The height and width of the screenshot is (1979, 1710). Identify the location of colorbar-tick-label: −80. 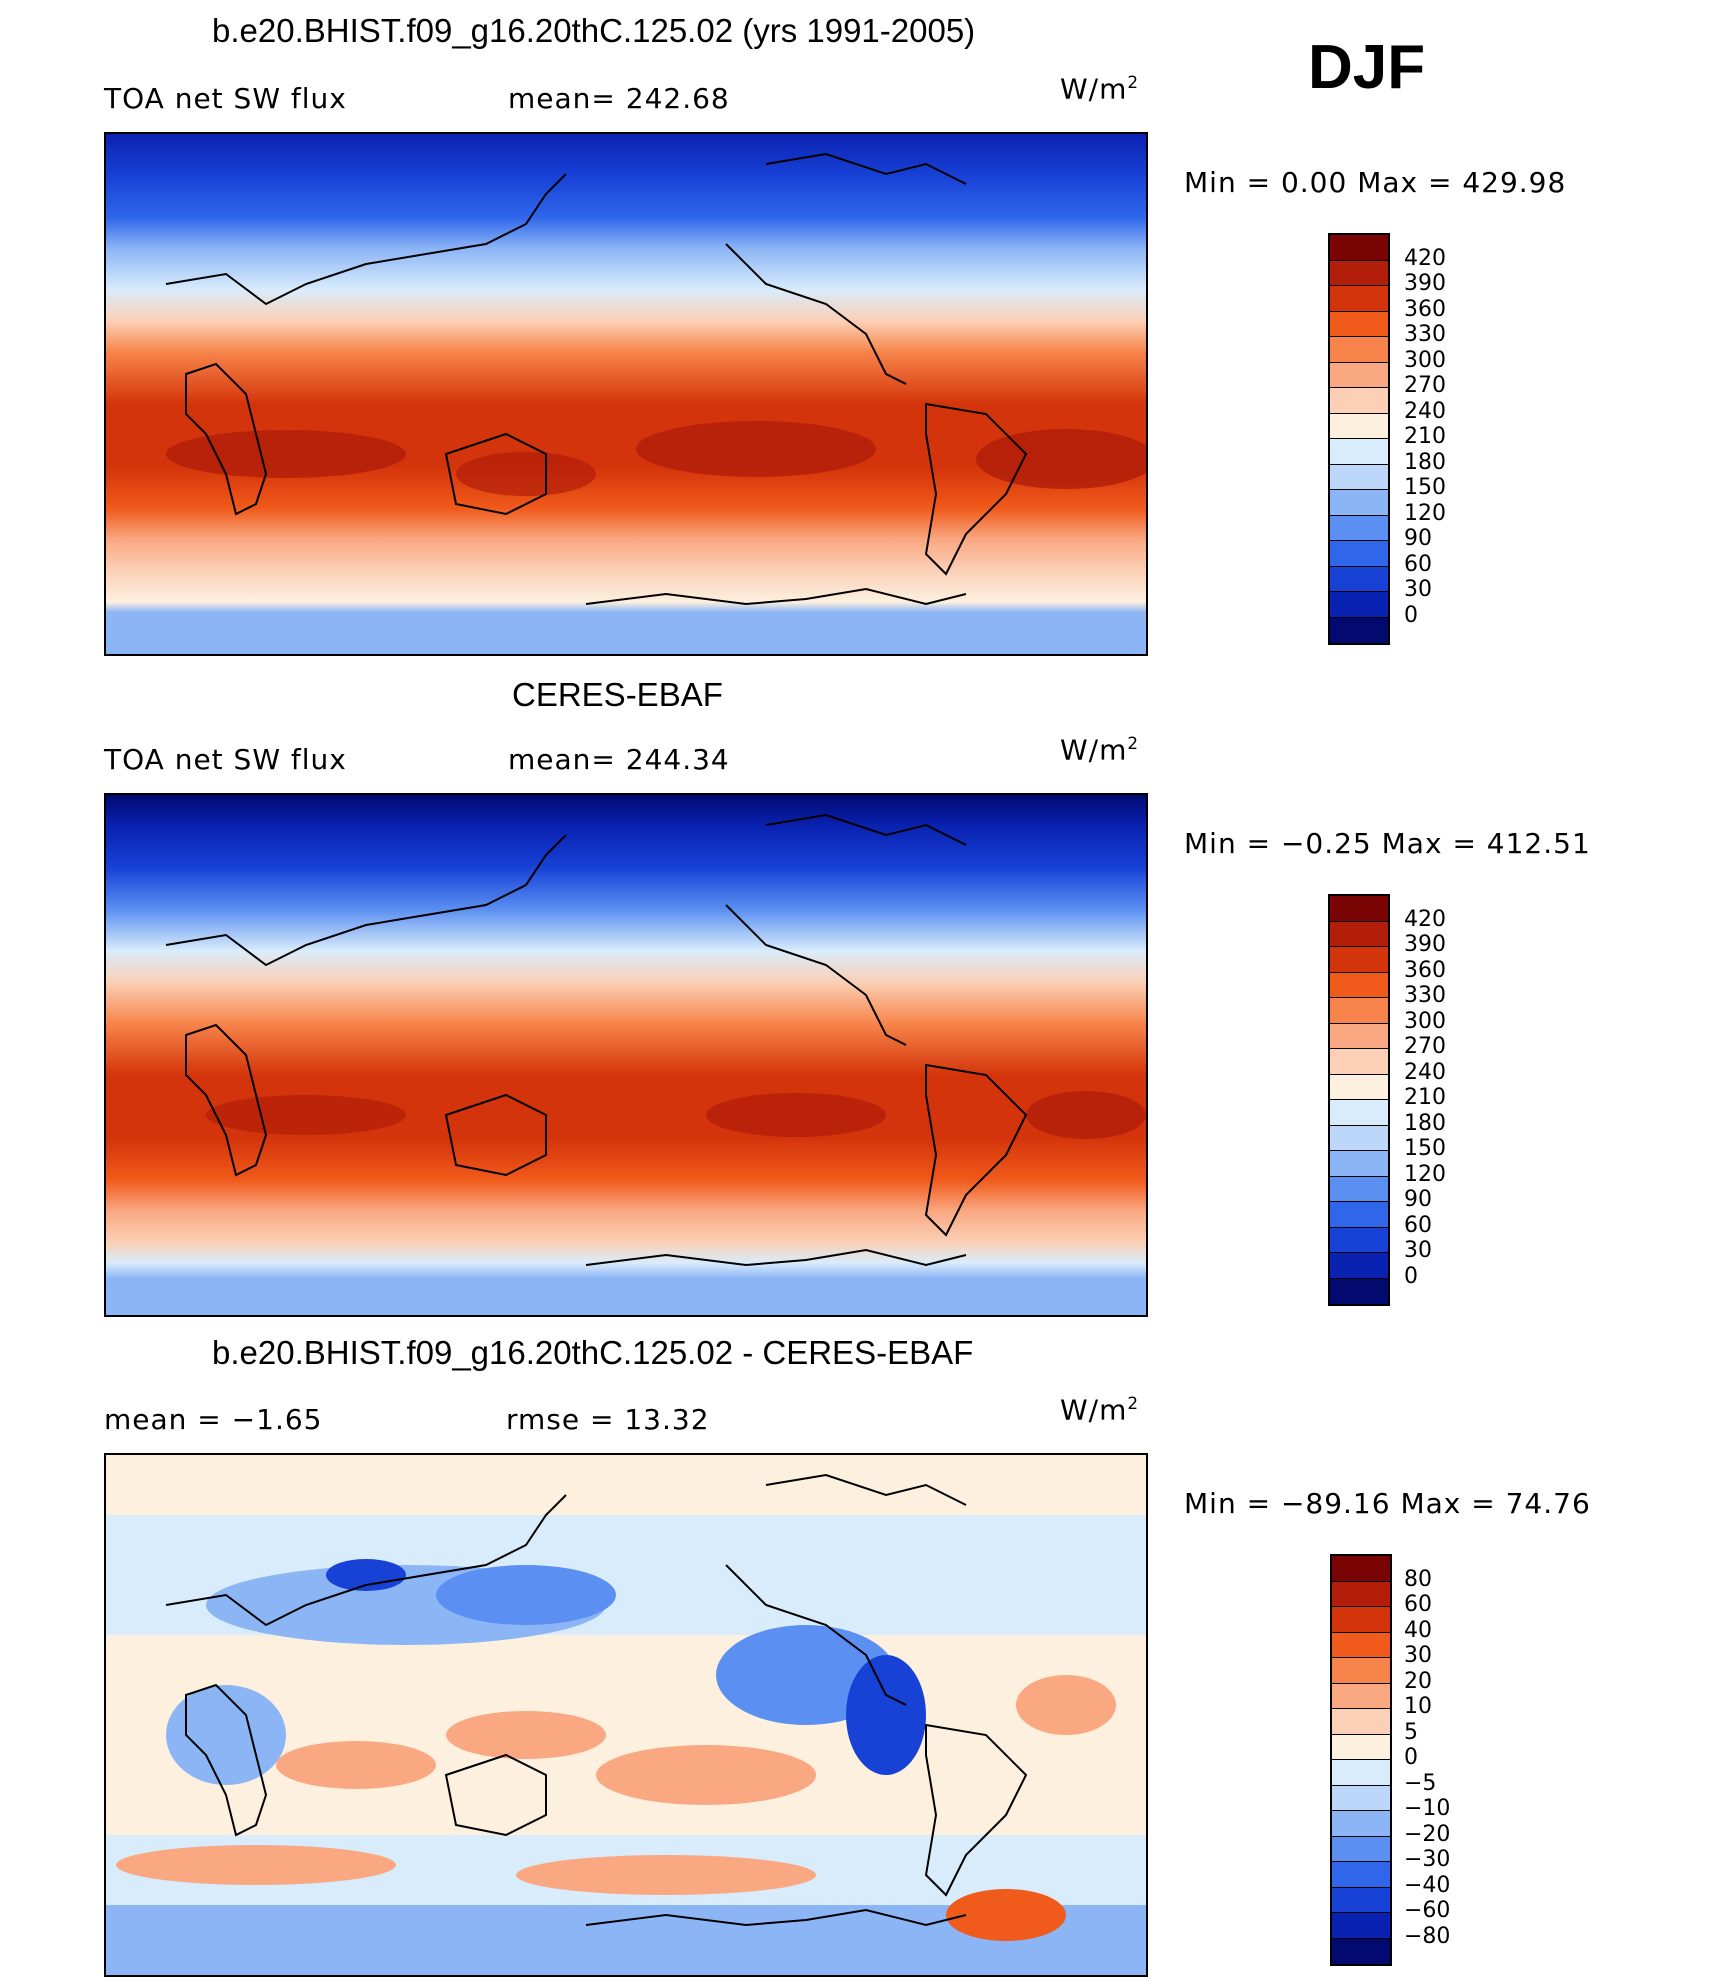
(1427, 1936).